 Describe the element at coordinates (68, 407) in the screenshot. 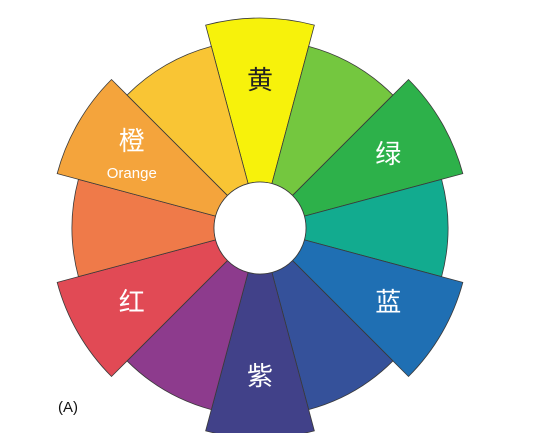

I see `panel-label: (A)` at that location.